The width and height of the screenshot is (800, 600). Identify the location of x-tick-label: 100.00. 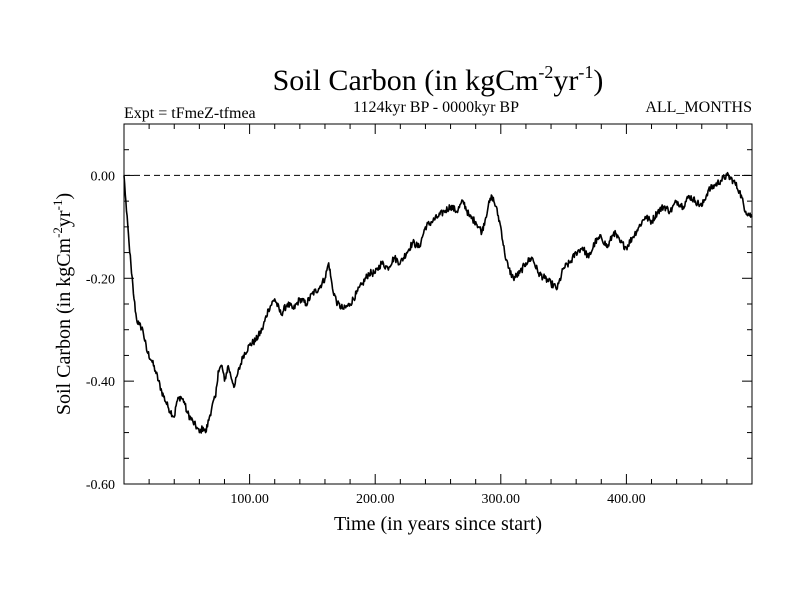
(249, 499).